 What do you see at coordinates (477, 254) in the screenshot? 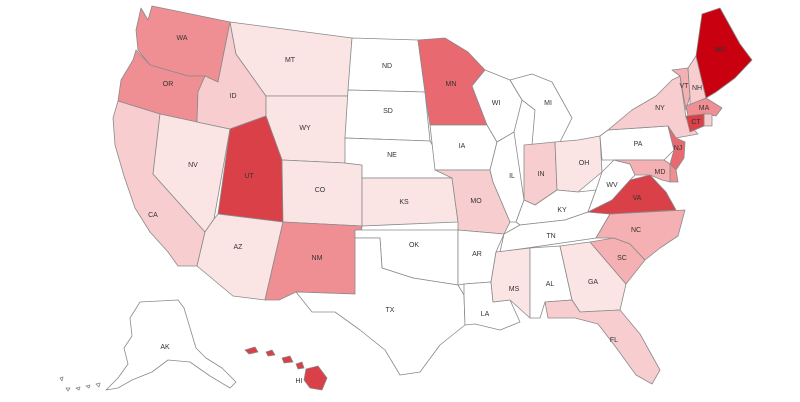
I see `state-label-ar: AR` at bounding box center [477, 254].